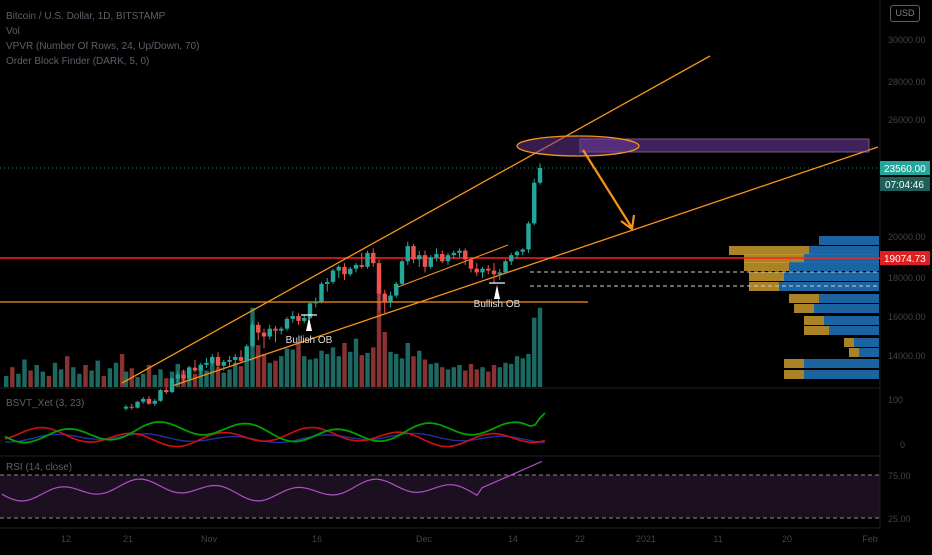 The width and height of the screenshot is (932, 555). What do you see at coordinates (870, 539) in the screenshot?
I see `time-tick-label: Feb` at bounding box center [870, 539].